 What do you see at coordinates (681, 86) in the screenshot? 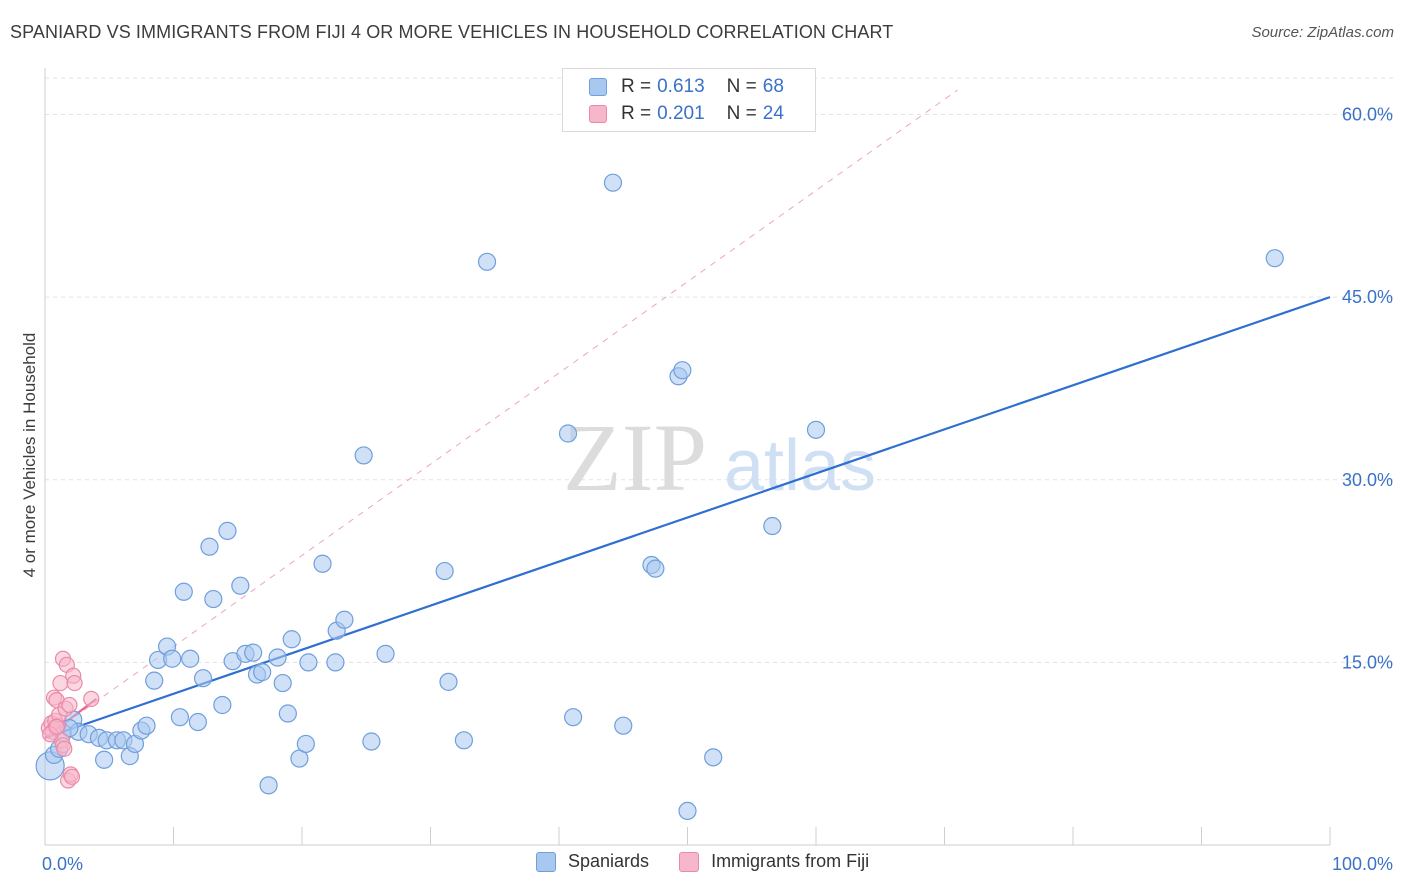
I see `spaniards-r-value: 0.613` at bounding box center [681, 86].